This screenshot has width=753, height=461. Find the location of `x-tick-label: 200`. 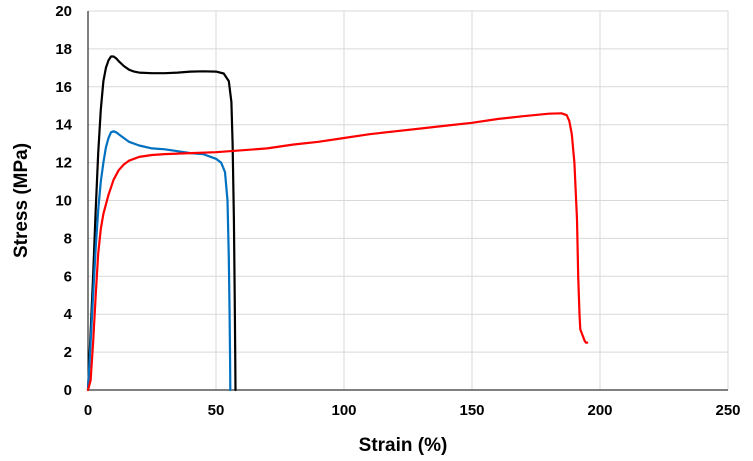

x-tick-label: 200 is located at coordinates (599, 410).